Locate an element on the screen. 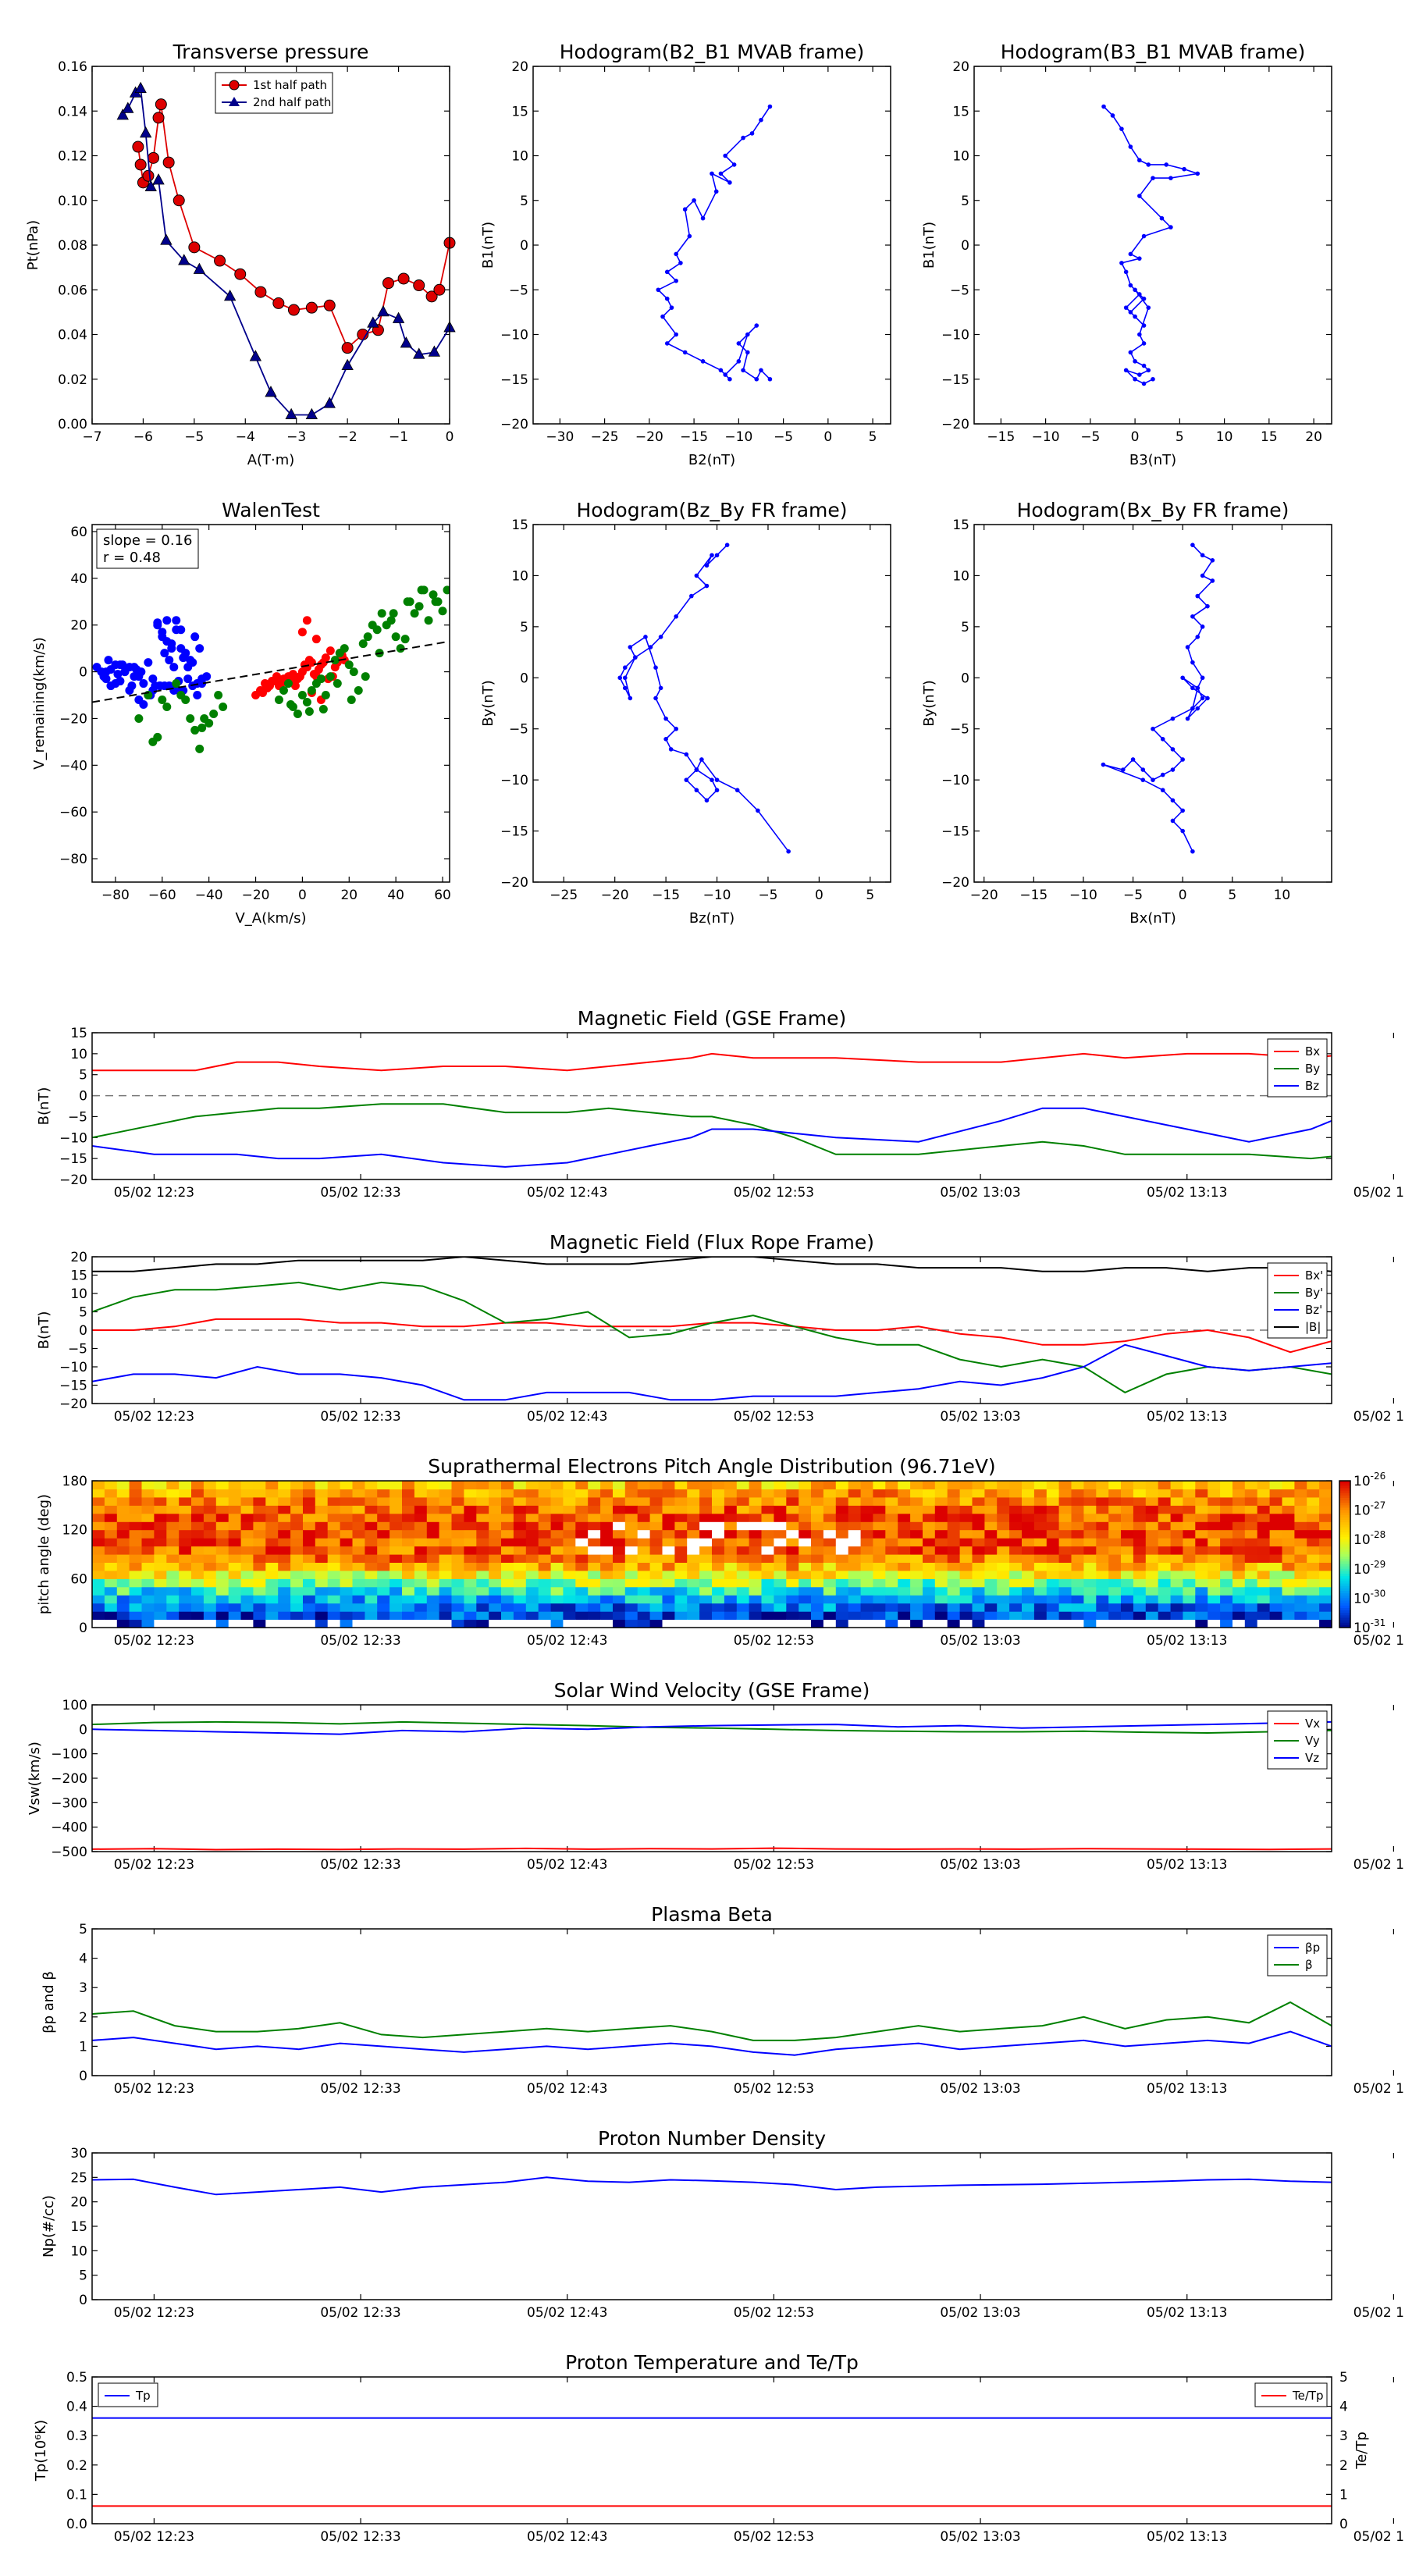 The image size is (1405, 2576). walen-point-red is located at coordinates (268, 688).